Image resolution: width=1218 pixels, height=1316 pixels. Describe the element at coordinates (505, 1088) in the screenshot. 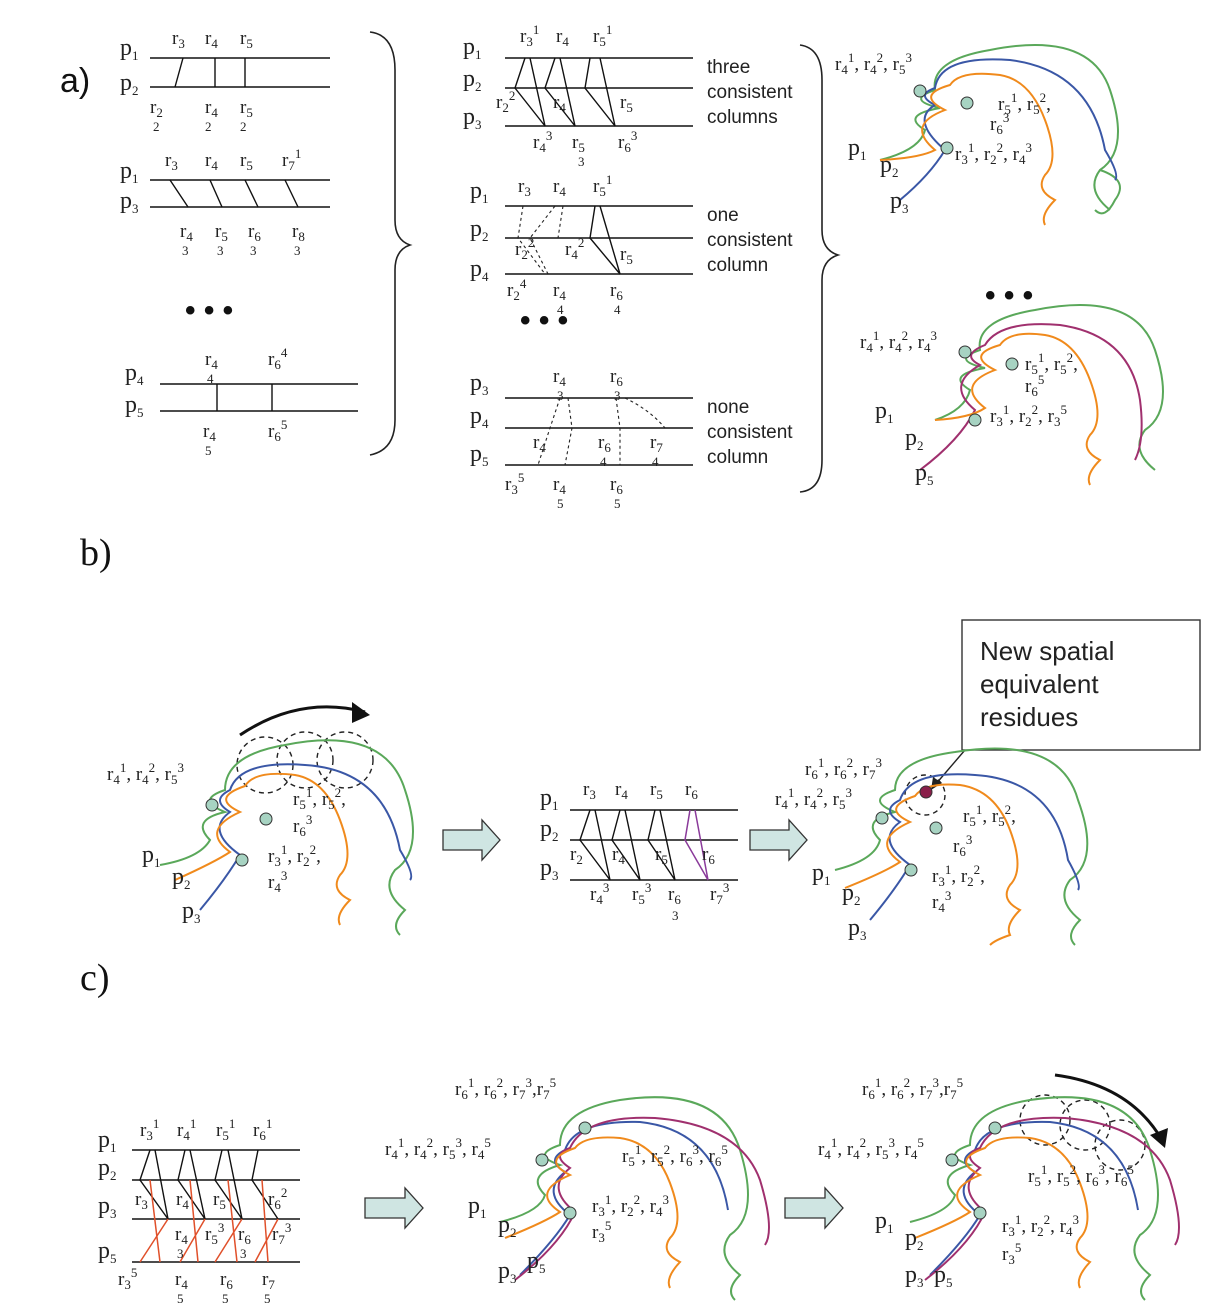

I see `svg-text: r61, r62, r73,r75` at that location.